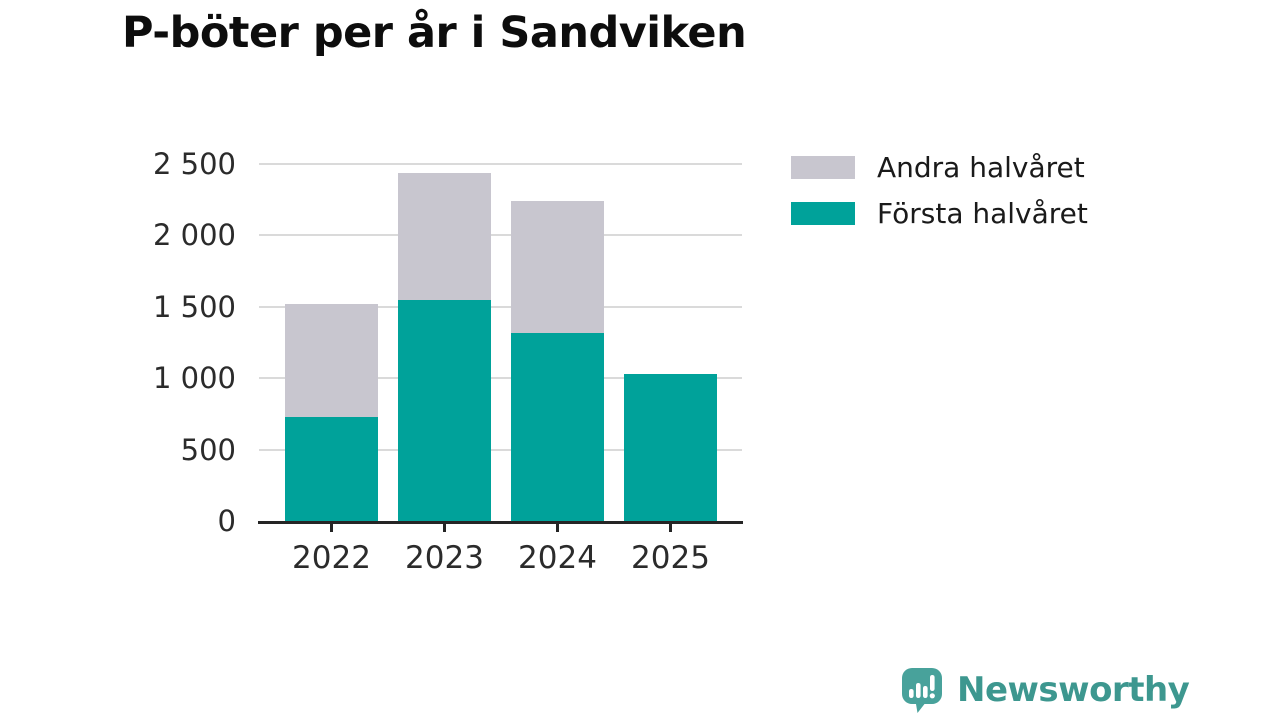 The height and width of the screenshot is (720, 1280). I want to click on legend-item-forsta-halvaret: Första halvåret, so click(939, 213).